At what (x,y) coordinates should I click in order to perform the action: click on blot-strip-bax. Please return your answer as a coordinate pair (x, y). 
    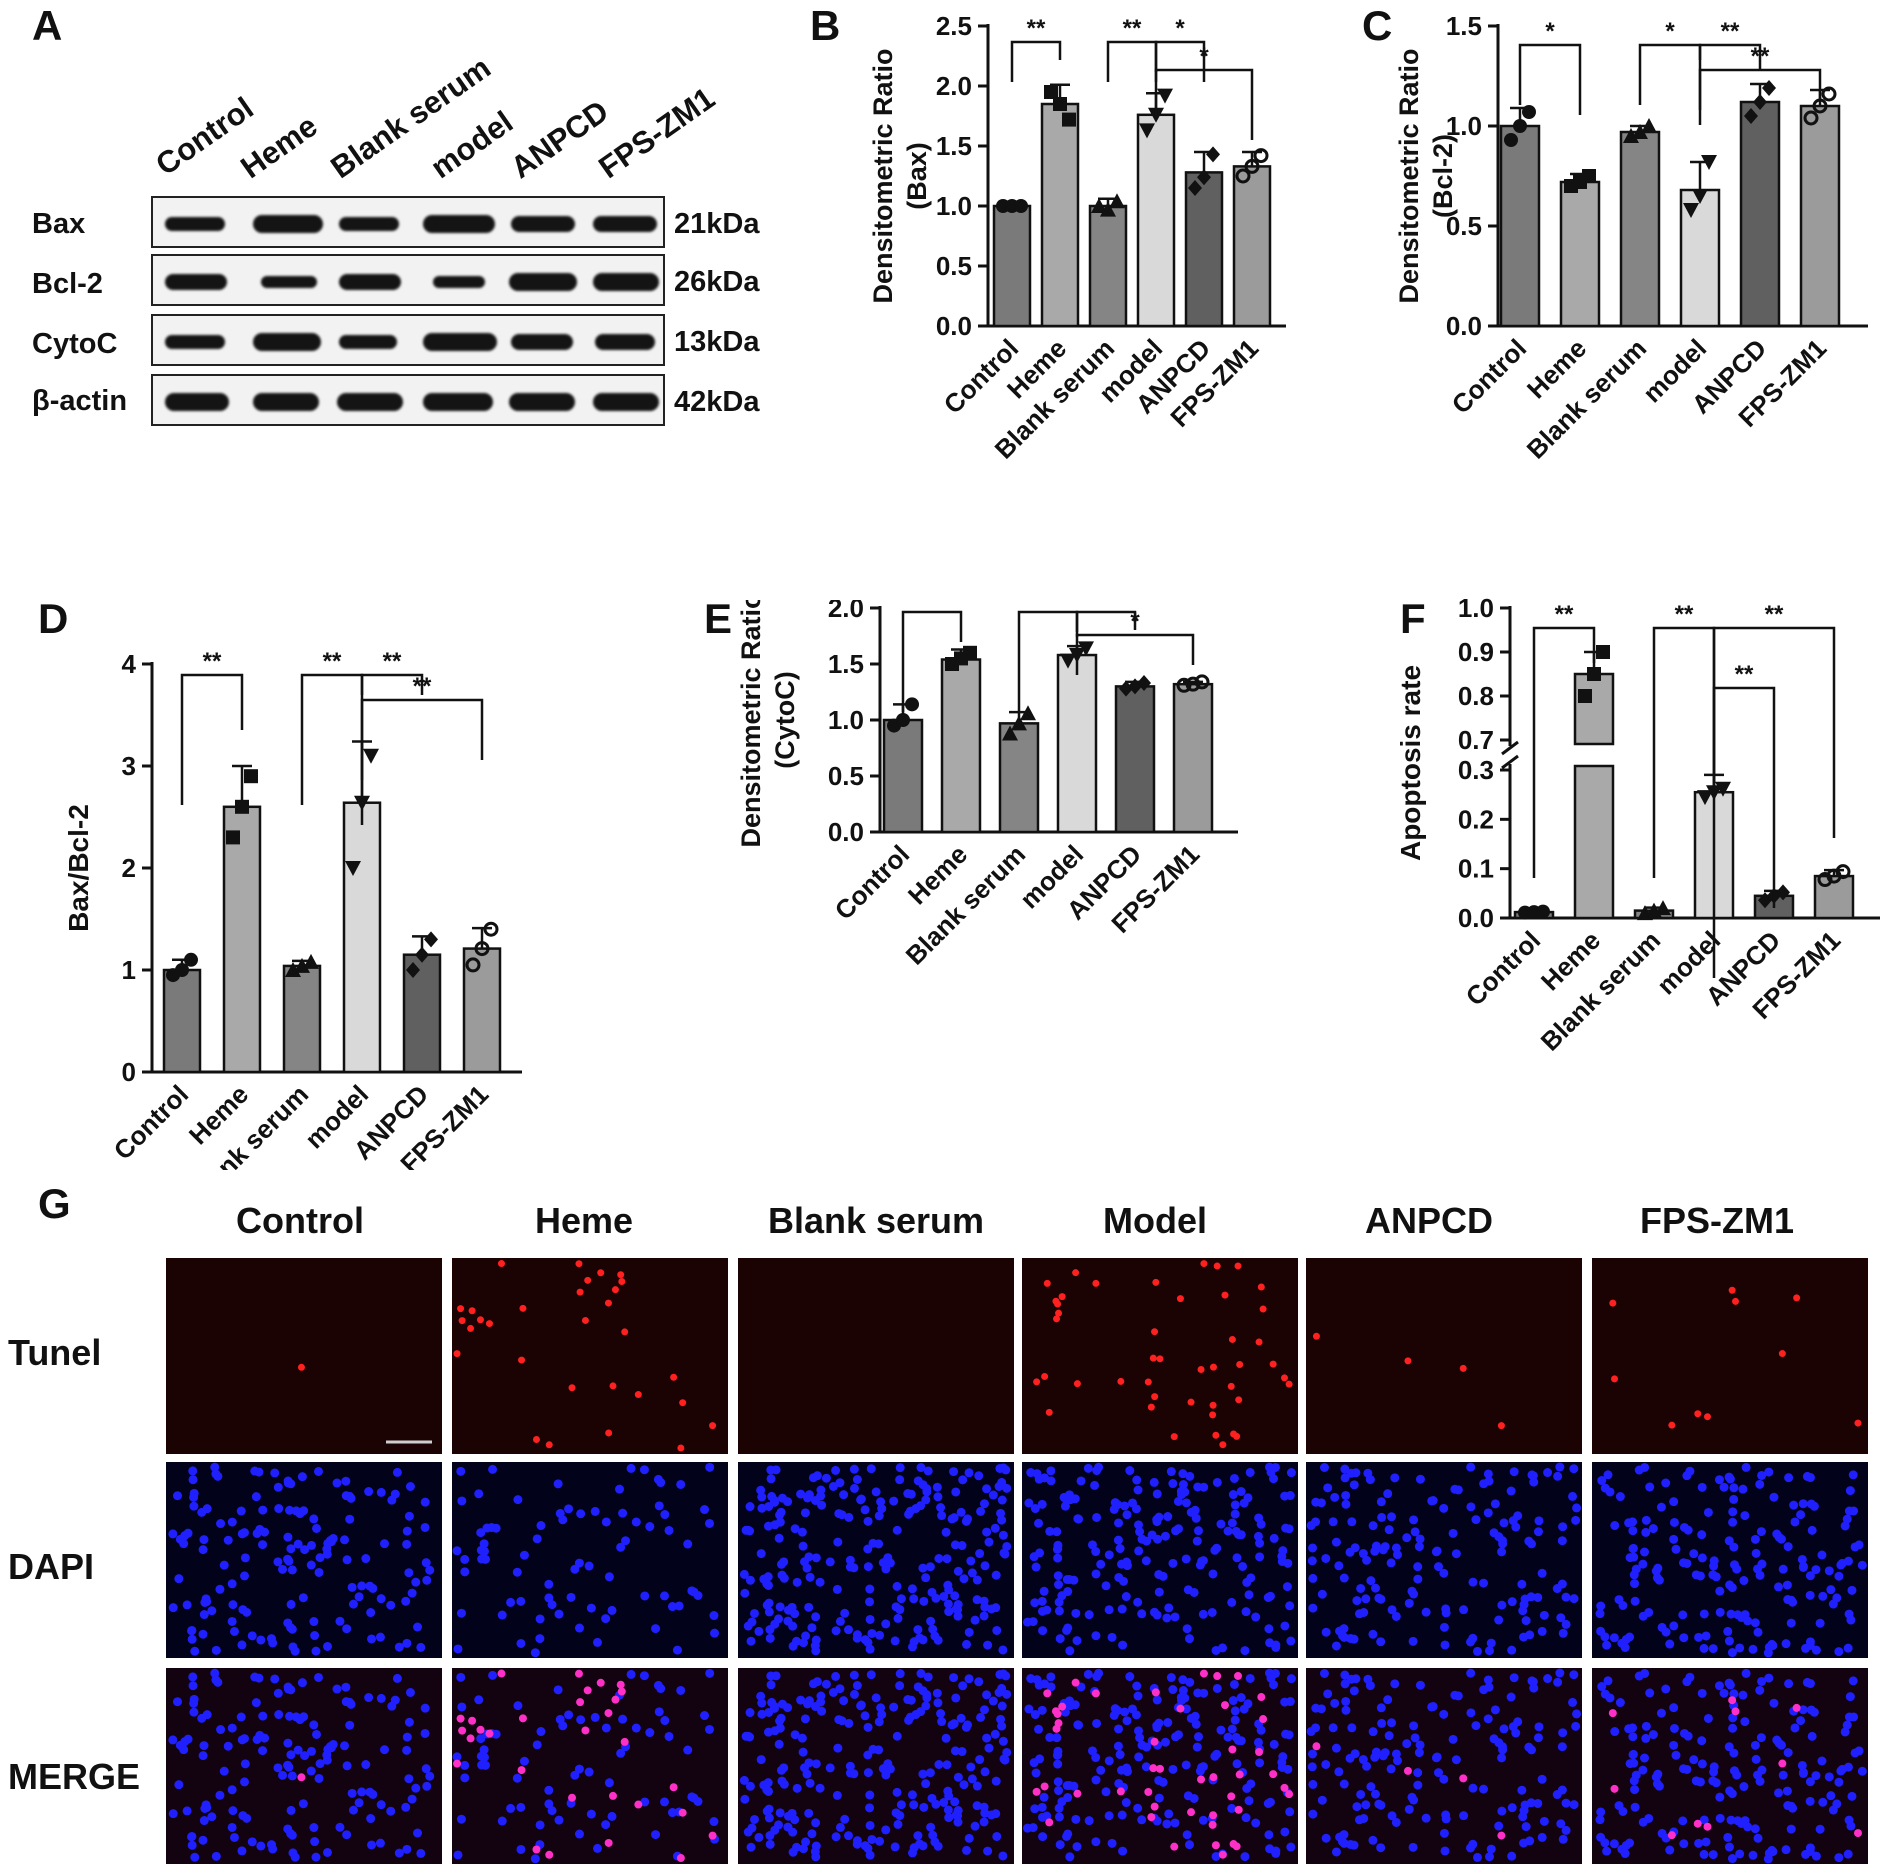
    Looking at the image, I should click on (408, 222).